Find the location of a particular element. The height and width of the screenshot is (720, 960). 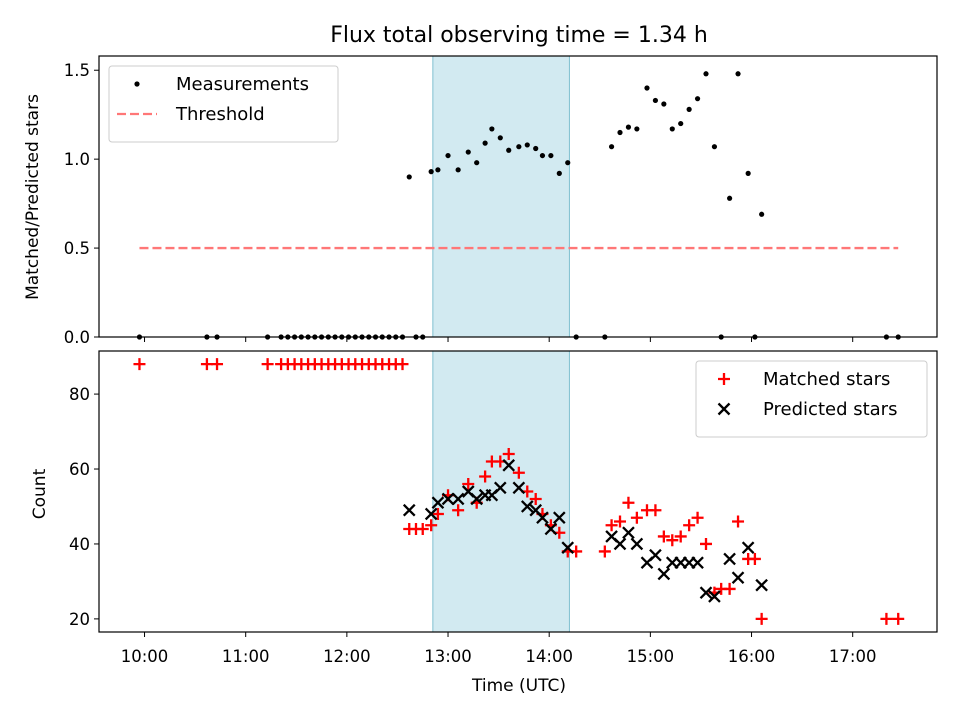

top-y-axis-label: Matched/Predicted stars is located at coordinates (33, 197).